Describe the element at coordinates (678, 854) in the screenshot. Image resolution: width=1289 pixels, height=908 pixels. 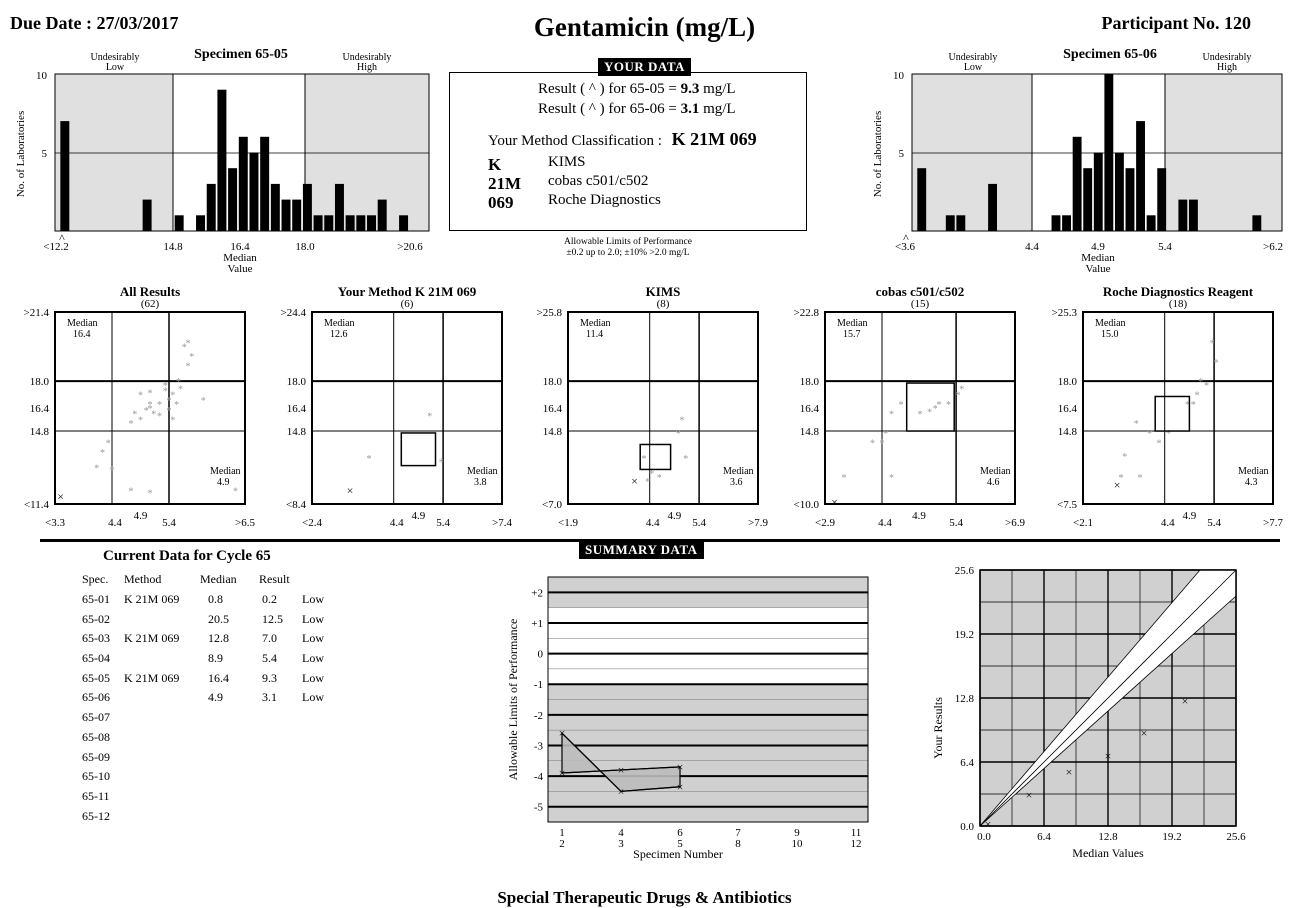
I see `x-axis-label: Specimen Number` at that location.